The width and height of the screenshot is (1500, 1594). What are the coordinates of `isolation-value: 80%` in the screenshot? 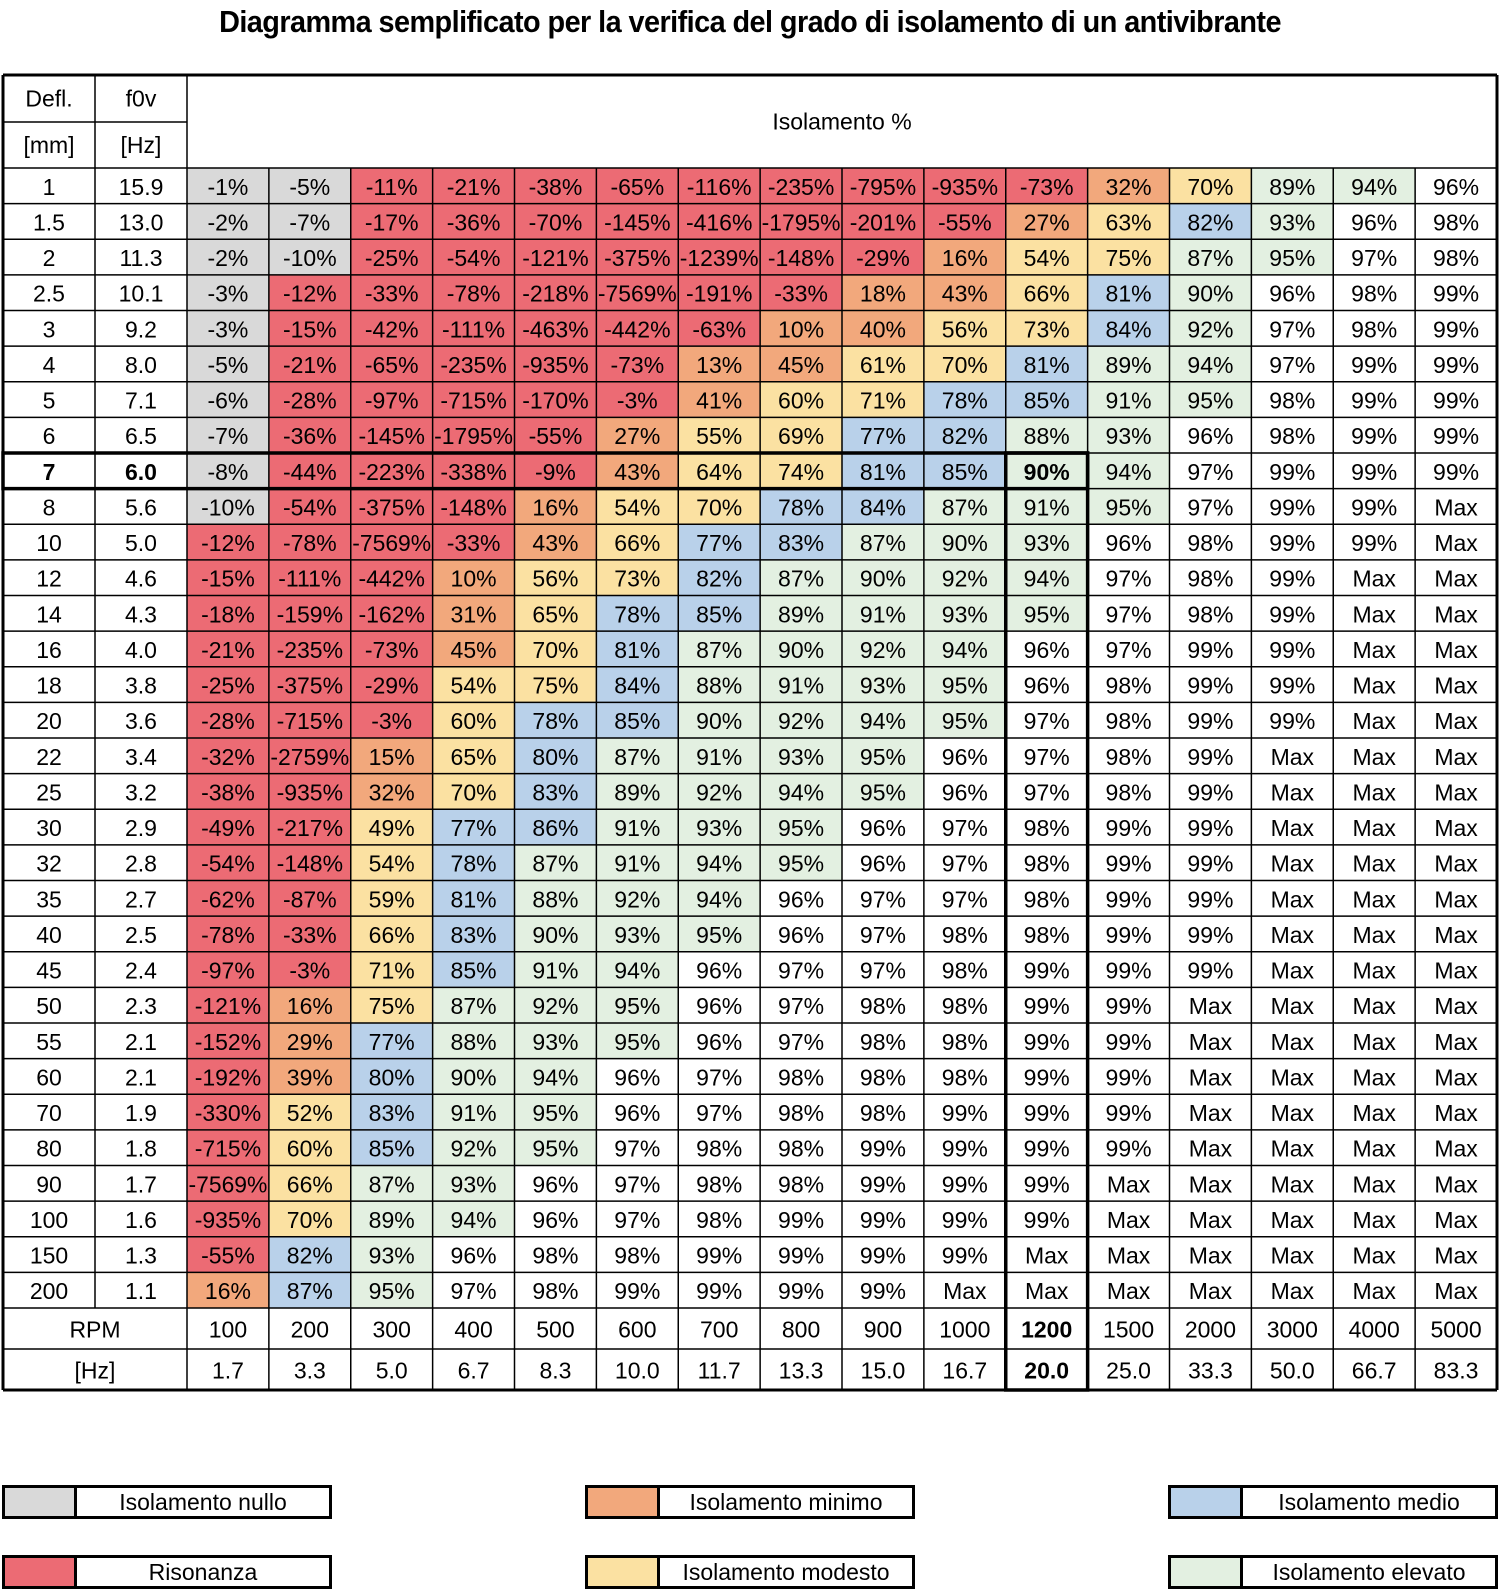 It's located at (555, 757).